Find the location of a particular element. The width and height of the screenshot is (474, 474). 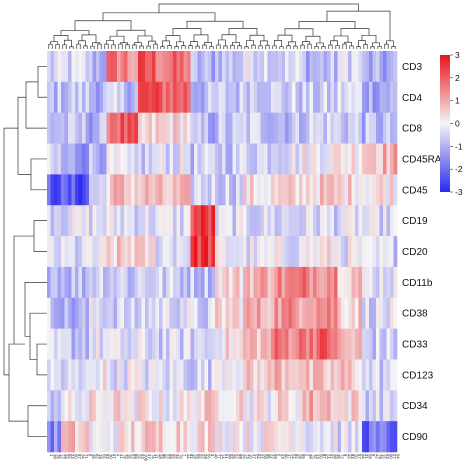

column-label: 31 is located at coordinates (366, 456).